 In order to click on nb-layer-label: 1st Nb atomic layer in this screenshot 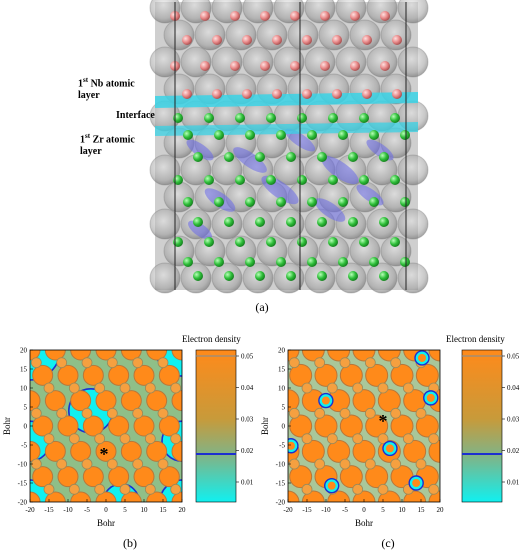, I will do `click(106, 88)`.